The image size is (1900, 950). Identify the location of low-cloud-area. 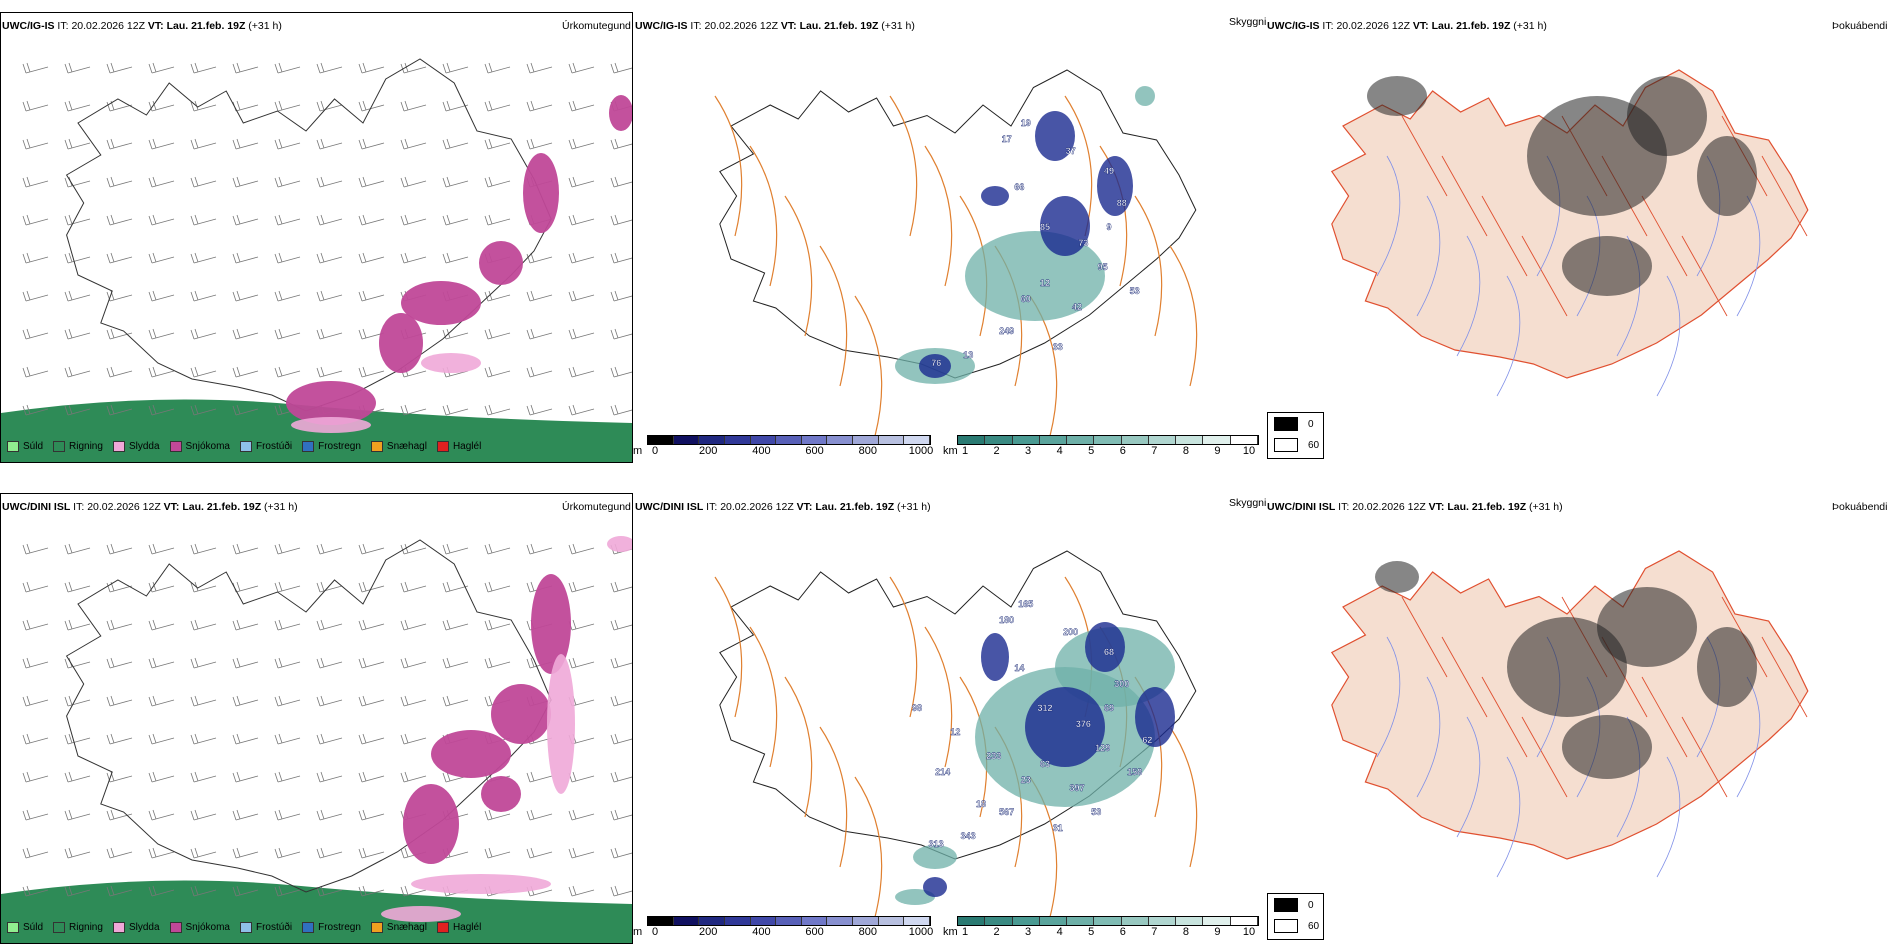
(1065, 226).